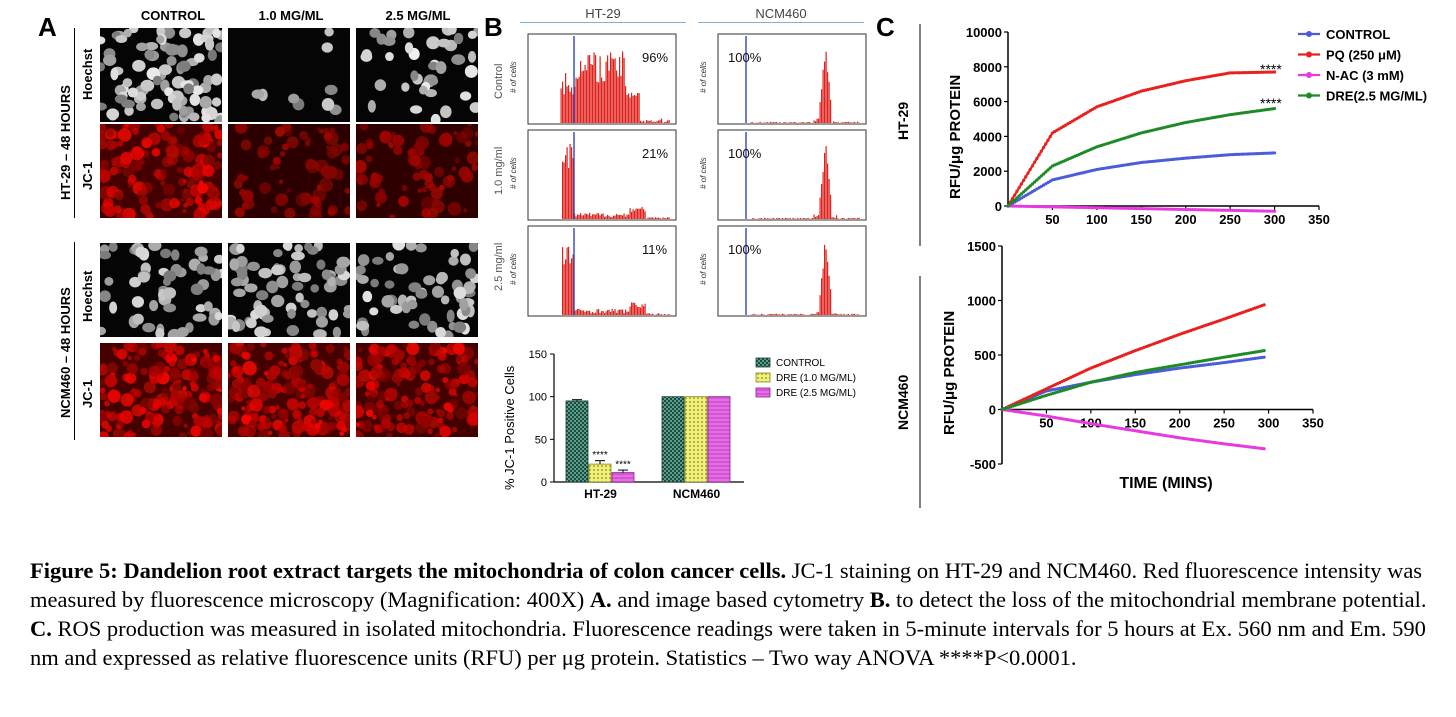 The height and width of the screenshot is (717, 1456). Describe the element at coordinates (493, 27) in the screenshot. I see `panel-b-letter: B` at that location.